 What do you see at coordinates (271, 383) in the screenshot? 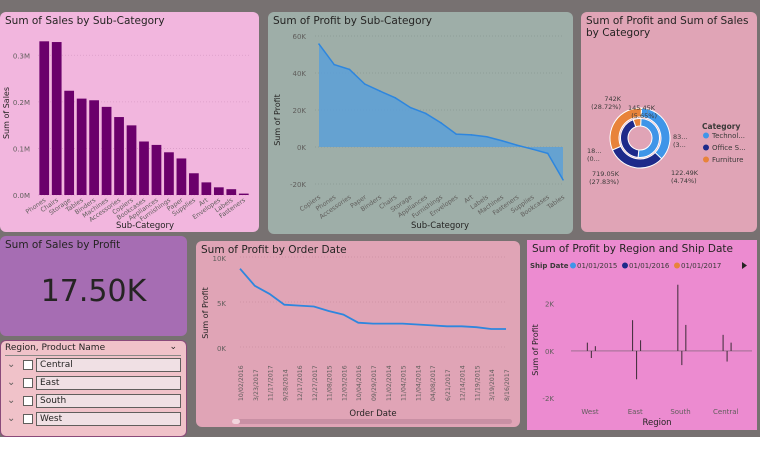
I see `x-tick-label: 11/17/2017` at bounding box center [271, 383].